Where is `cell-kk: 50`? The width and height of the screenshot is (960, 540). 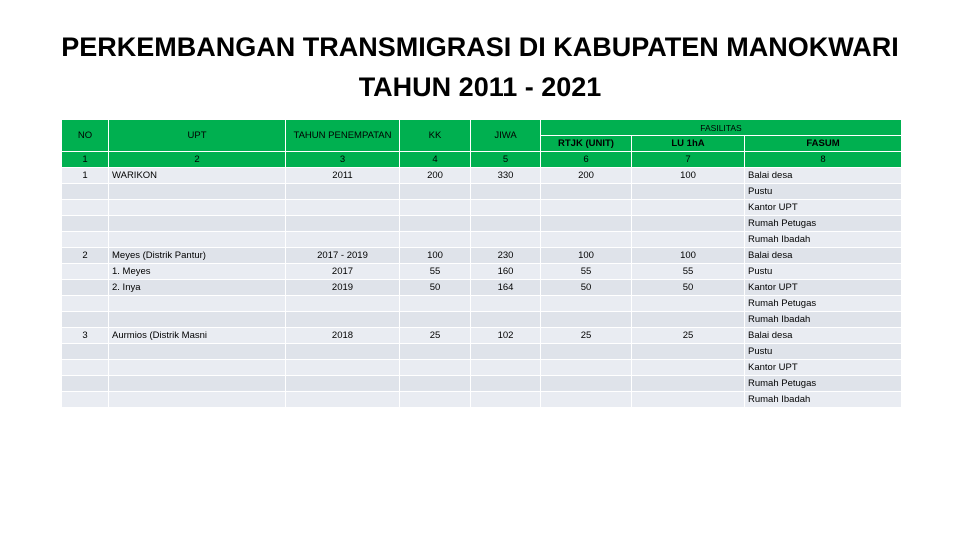 cell-kk: 50 is located at coordinates (435, 287).